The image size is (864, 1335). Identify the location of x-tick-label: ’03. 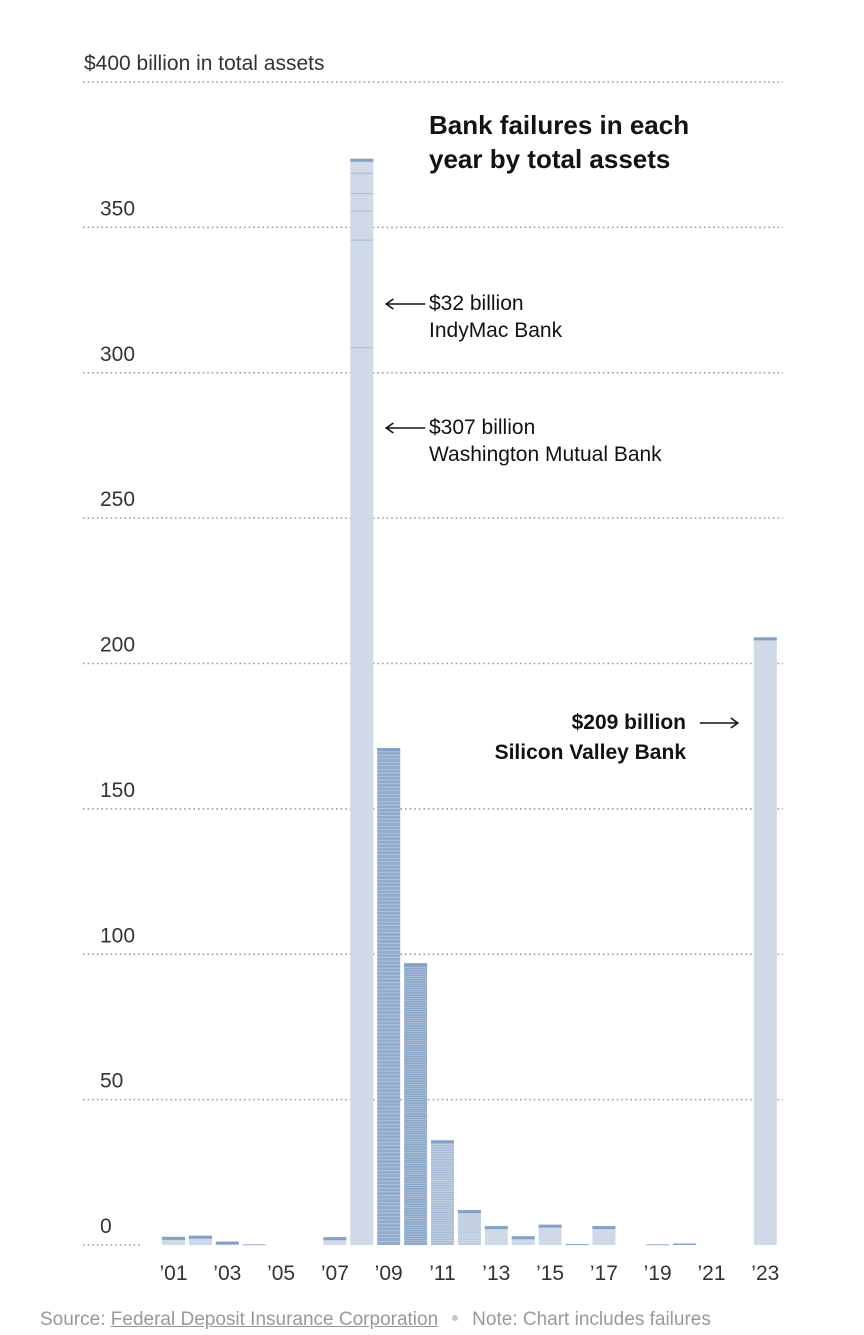
(227, 1273).